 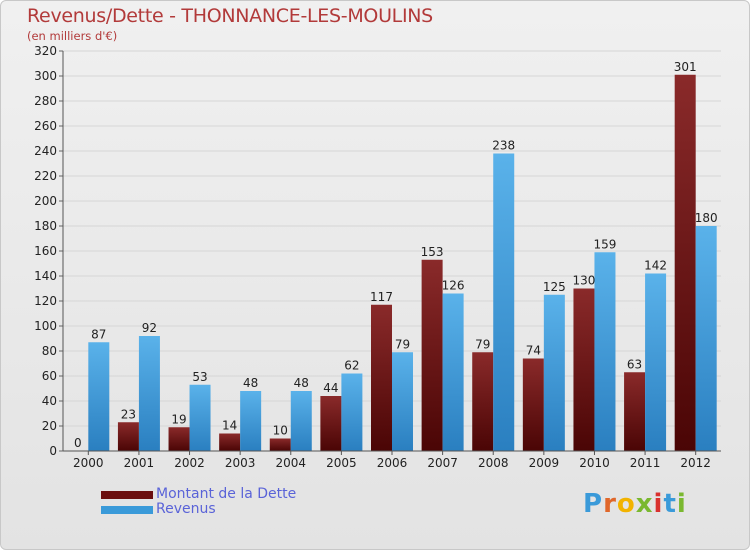 I want to click on y-tick-label: 160, so click(x=45, y=251).